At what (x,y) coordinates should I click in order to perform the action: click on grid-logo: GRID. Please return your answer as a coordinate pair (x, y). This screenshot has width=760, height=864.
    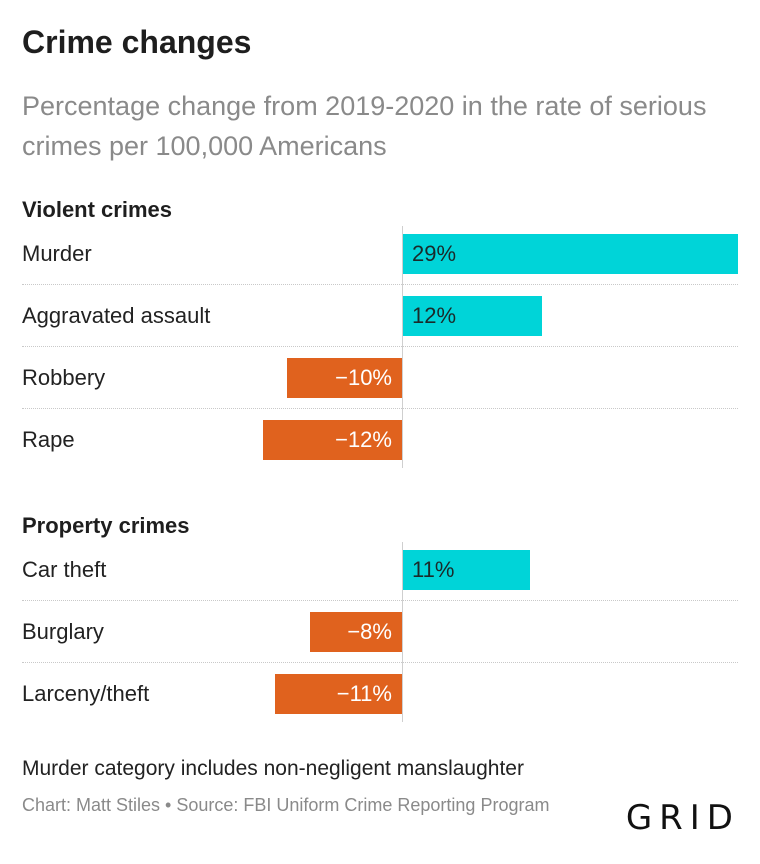
    Looking at the image, I should click on (682, 818).